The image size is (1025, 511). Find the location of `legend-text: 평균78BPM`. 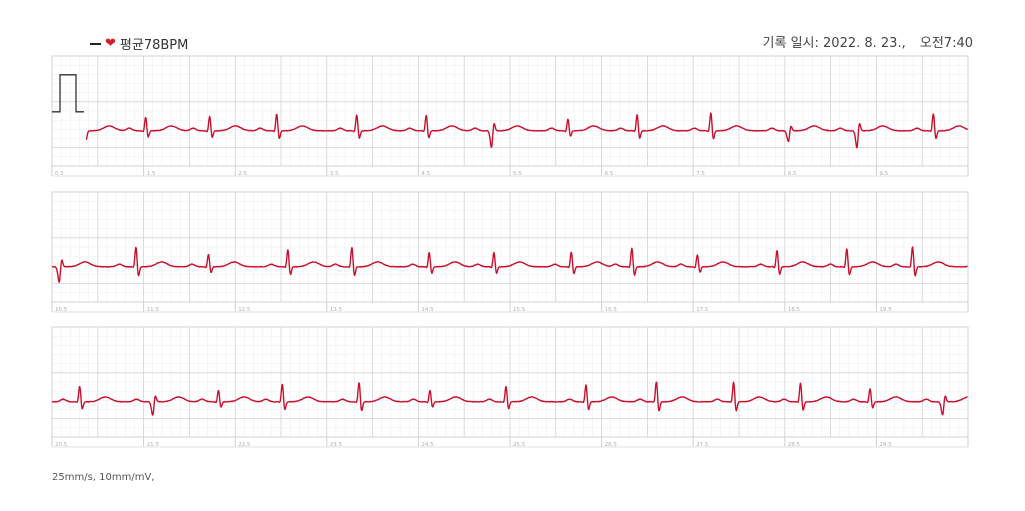

legend-text: 평균78BPM is located at coordinates (154, 45).